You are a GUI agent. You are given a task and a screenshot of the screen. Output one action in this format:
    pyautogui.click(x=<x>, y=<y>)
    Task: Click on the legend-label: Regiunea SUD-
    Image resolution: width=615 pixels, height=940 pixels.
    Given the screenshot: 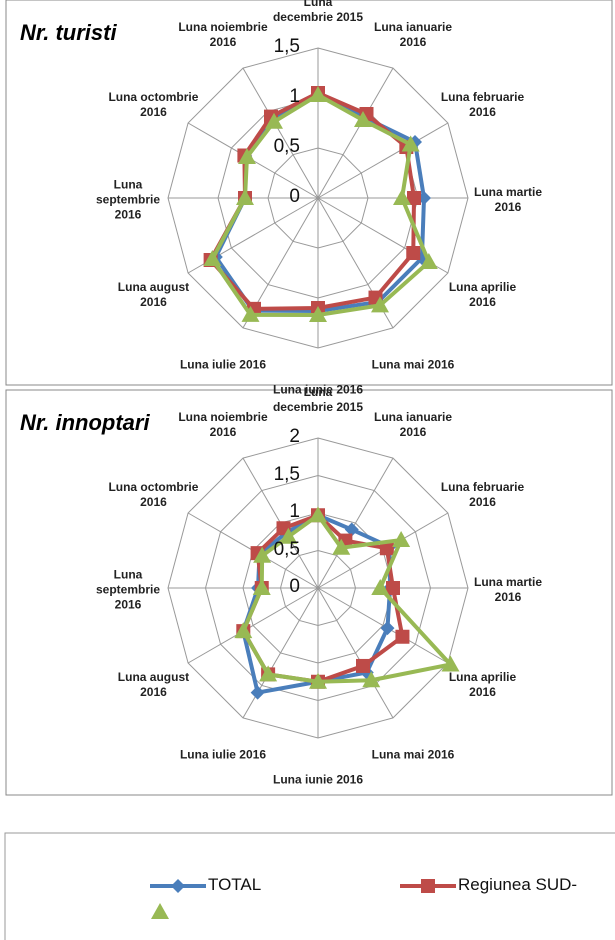 What is the action you would take?
    pyautogui.click(x=518, y=884)
    